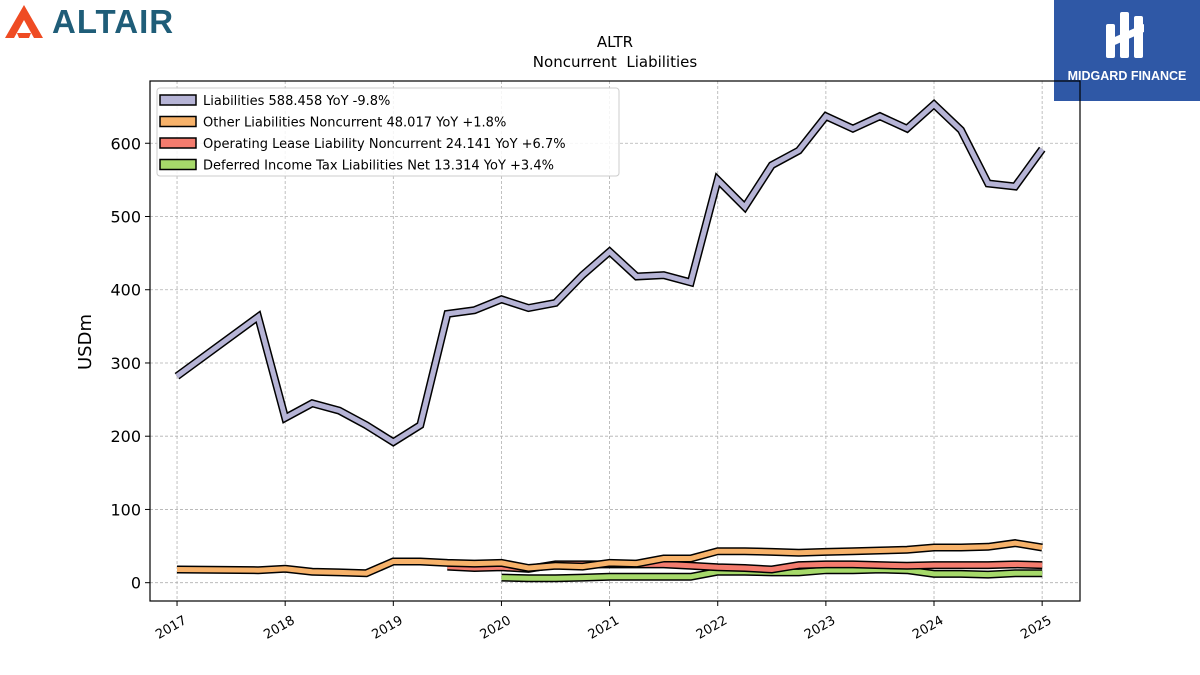 The image size is (1200, 675). I want to click on y-axis-label: USDm, so click(85, 342).